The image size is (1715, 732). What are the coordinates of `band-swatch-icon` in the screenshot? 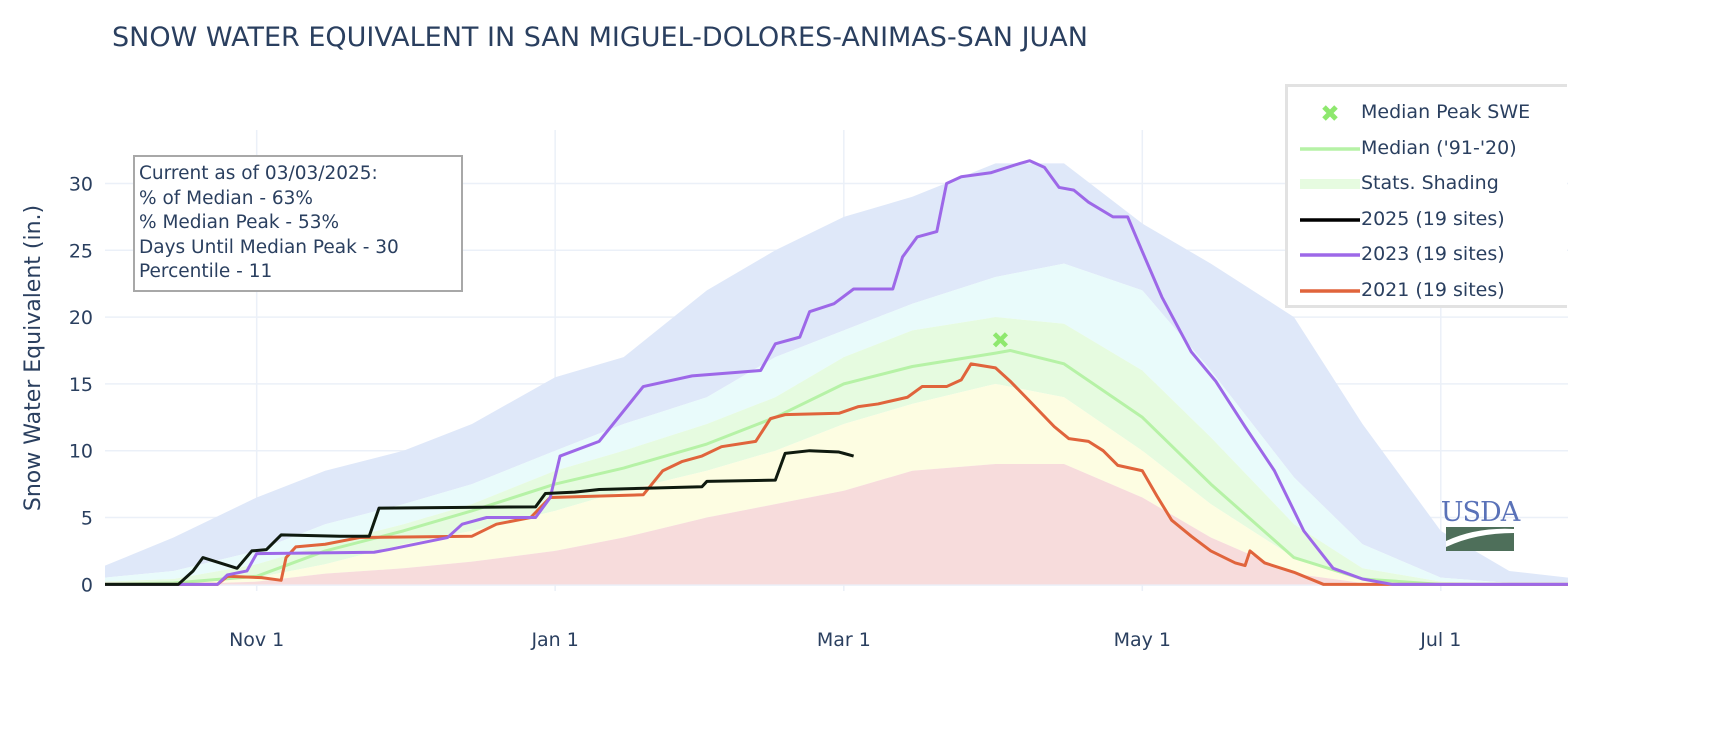 It's located at (1330, 184).